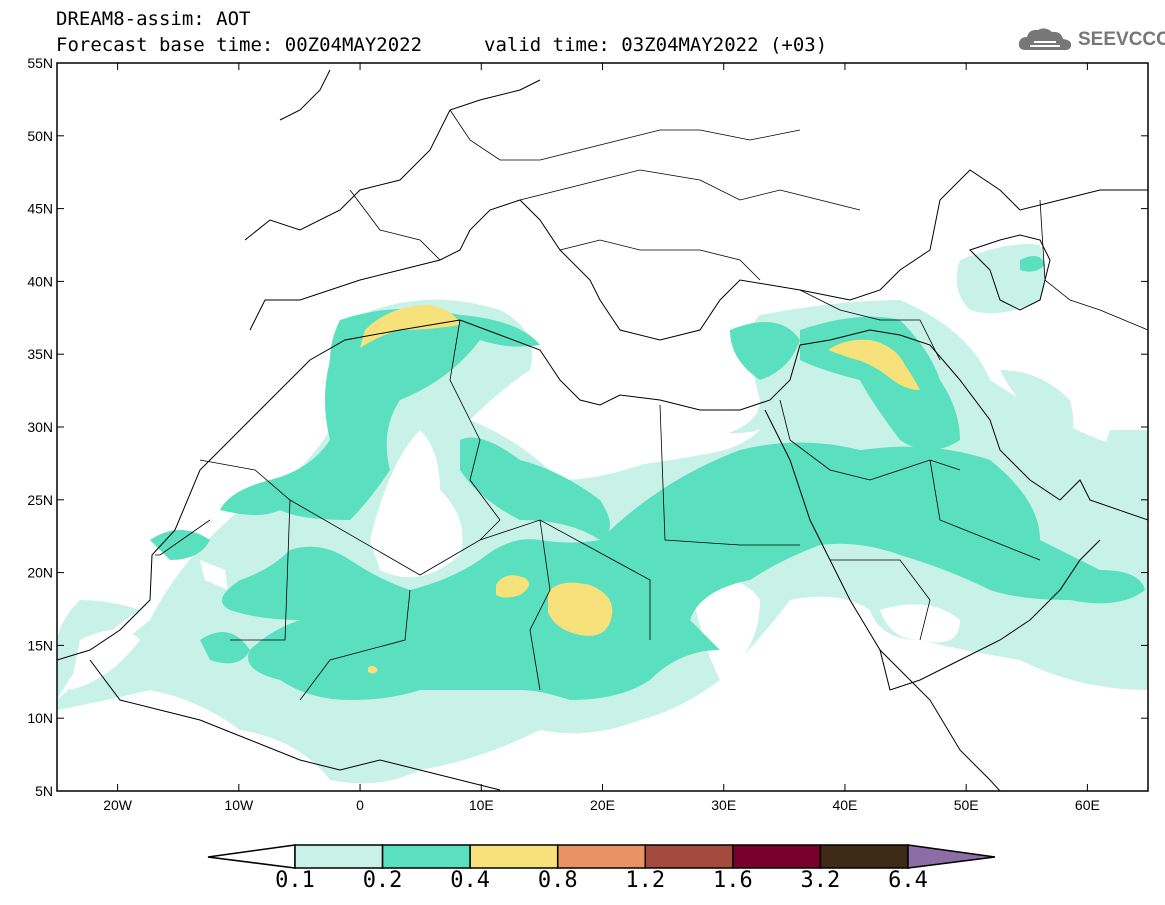 The height and width of the screenshot is (905, 1165). Describe the element at coordinates (382, 880) in the screenshot. I see `colorbar-label: 0.2` at that location.